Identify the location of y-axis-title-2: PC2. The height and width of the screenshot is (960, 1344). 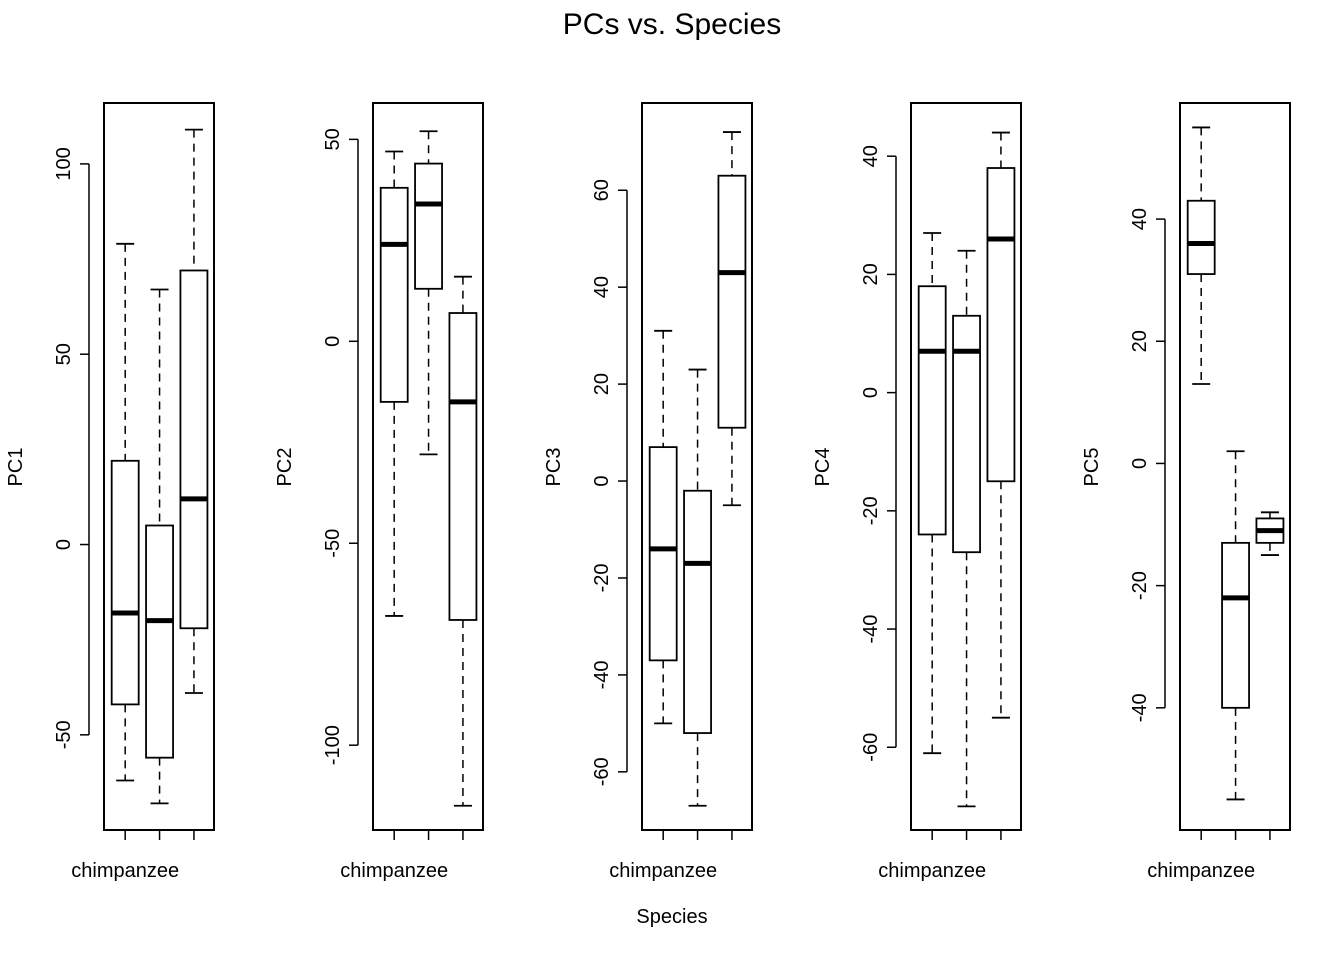
(285, 467).